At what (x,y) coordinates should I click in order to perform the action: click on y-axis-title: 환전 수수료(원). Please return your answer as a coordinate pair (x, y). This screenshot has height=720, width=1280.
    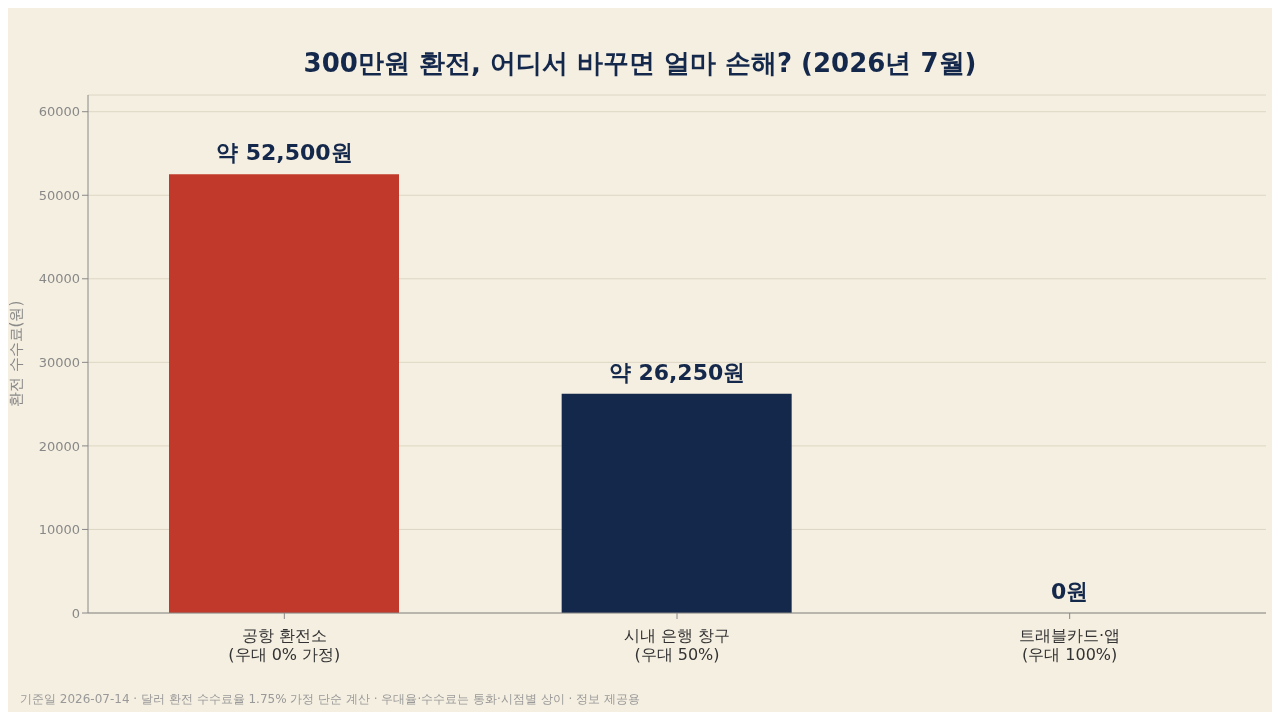
    Looking at the image, I should click on (16, 354).